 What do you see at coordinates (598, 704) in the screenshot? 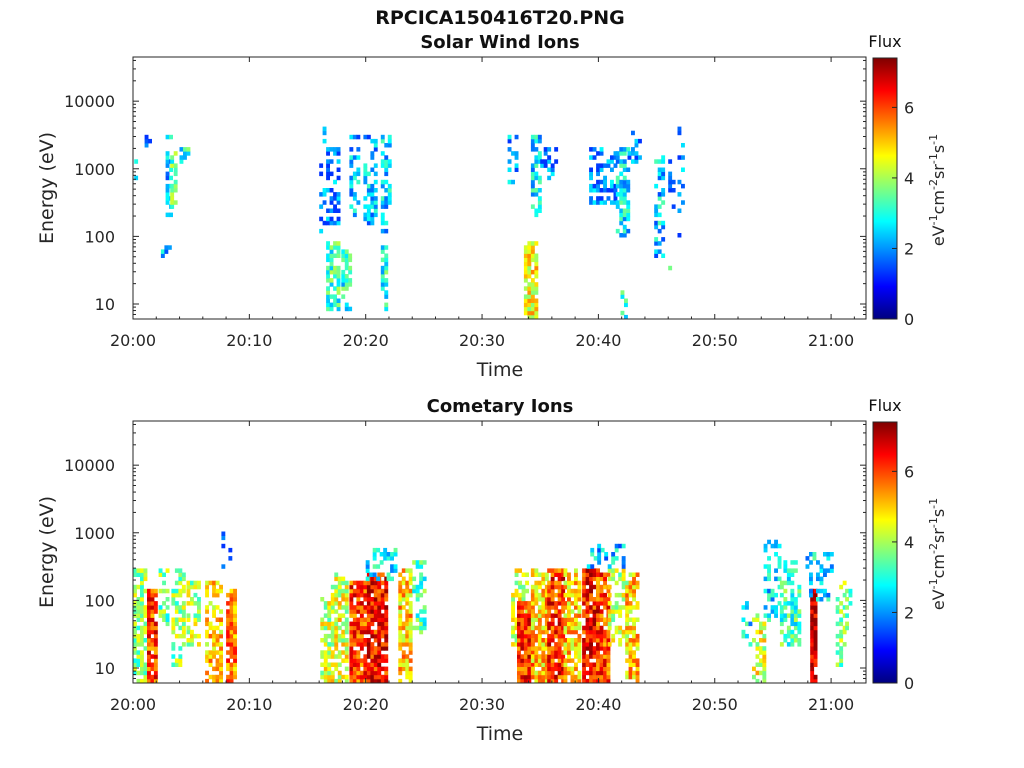
I see `x-tick-label: 20:40` at bounding box center [598, 704].